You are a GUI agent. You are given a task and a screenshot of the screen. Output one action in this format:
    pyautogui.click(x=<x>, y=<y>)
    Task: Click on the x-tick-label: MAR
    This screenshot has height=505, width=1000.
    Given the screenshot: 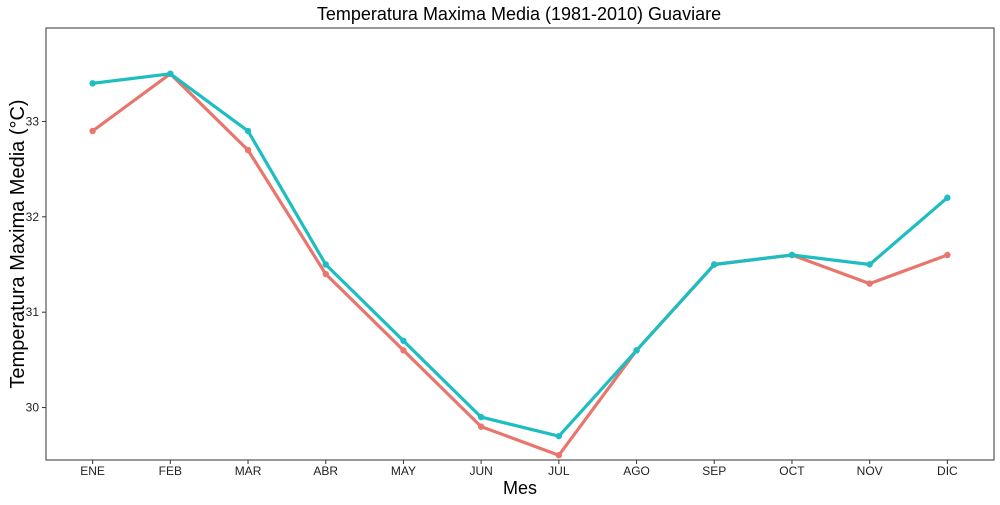 What is the action you would take?
    pyautogui.click(x=248, y=471)
    